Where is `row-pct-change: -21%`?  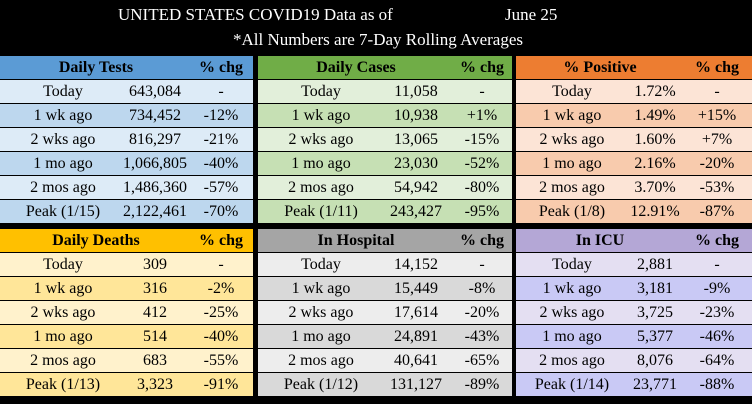
row-pct-change: -21% is located at coordinates (221, 139).